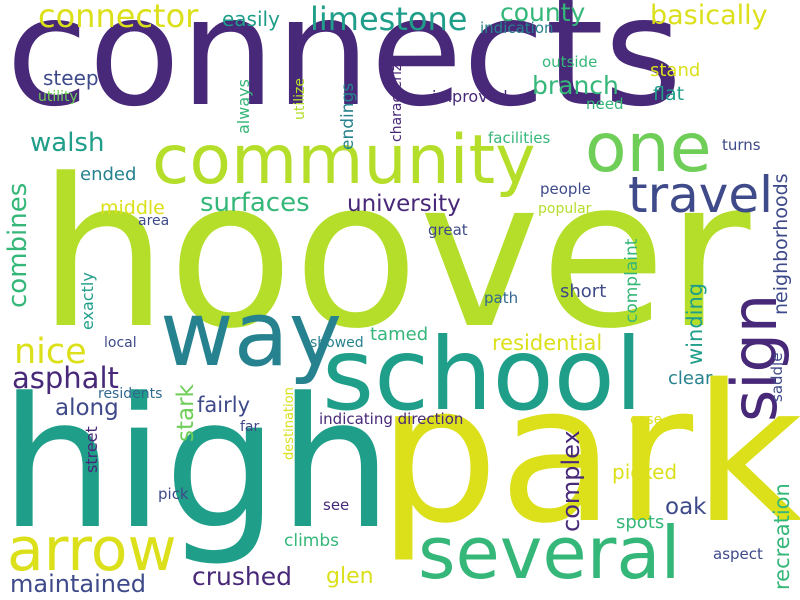 This screenshot has width=800, height=600. I want to click on word-several: several, so click(549, 553).